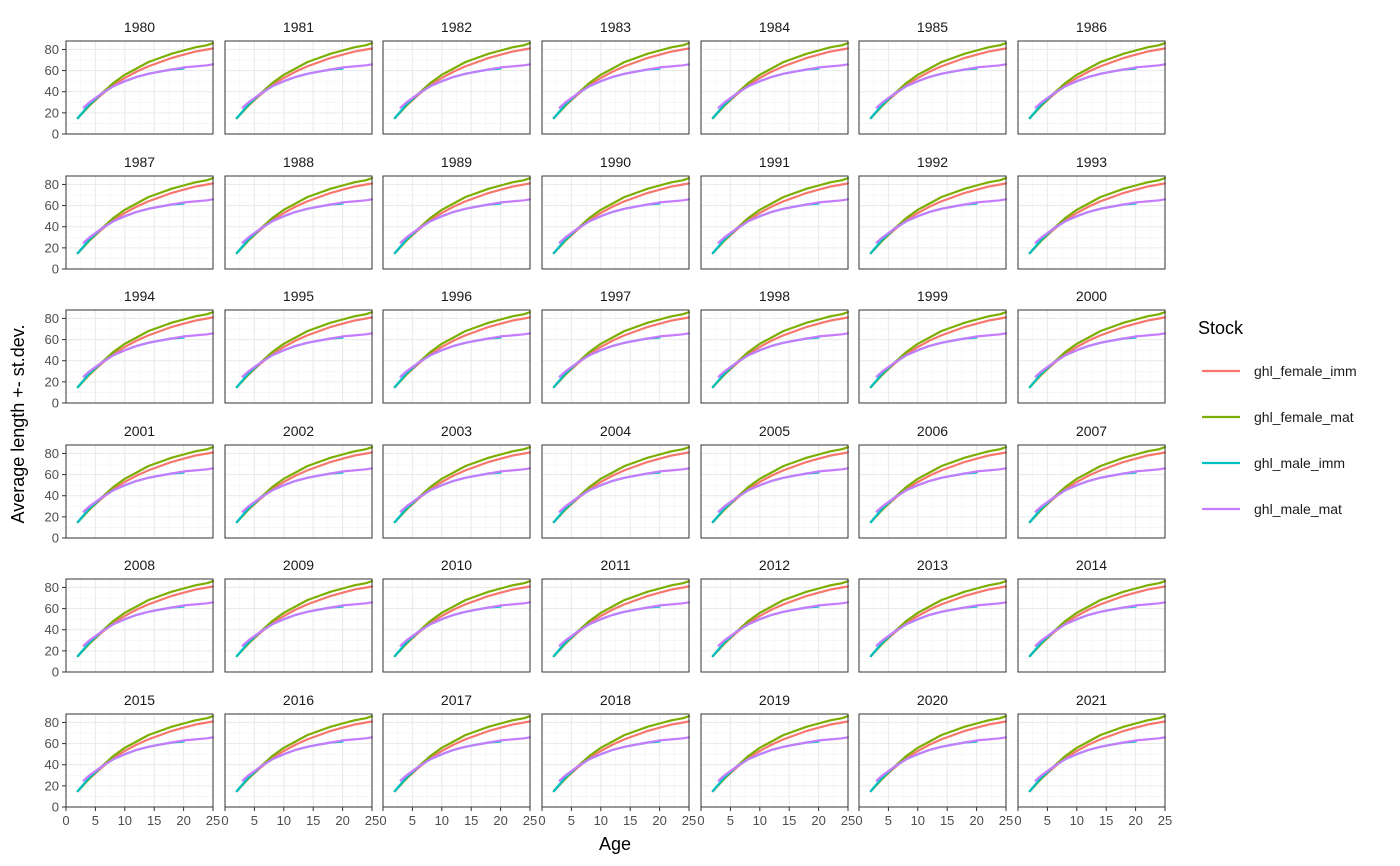 Image resolution: width=1400 pixels, height=866 pixels. I want to click on series-line-ghl-female-imm-2002, so click(304, 487).